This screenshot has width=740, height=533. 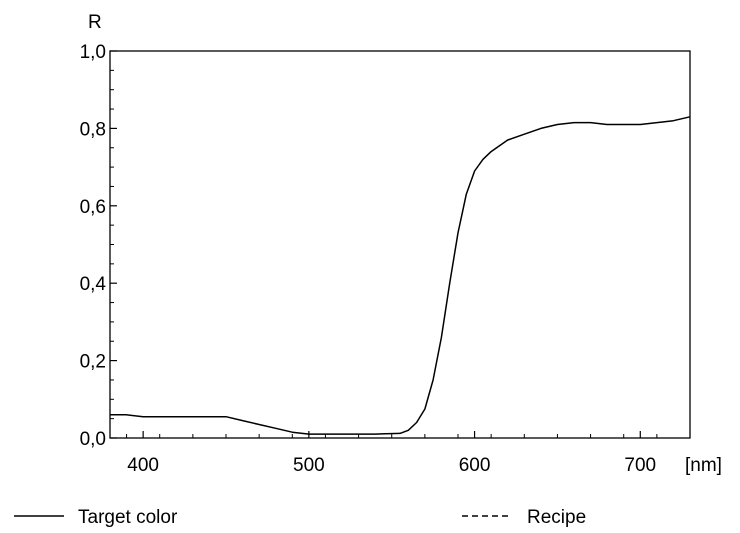 What do you see at coordinates (93, 129) in the screenshot?
I see `y-tick-label: 0,8` at bounding box center [93, 129].